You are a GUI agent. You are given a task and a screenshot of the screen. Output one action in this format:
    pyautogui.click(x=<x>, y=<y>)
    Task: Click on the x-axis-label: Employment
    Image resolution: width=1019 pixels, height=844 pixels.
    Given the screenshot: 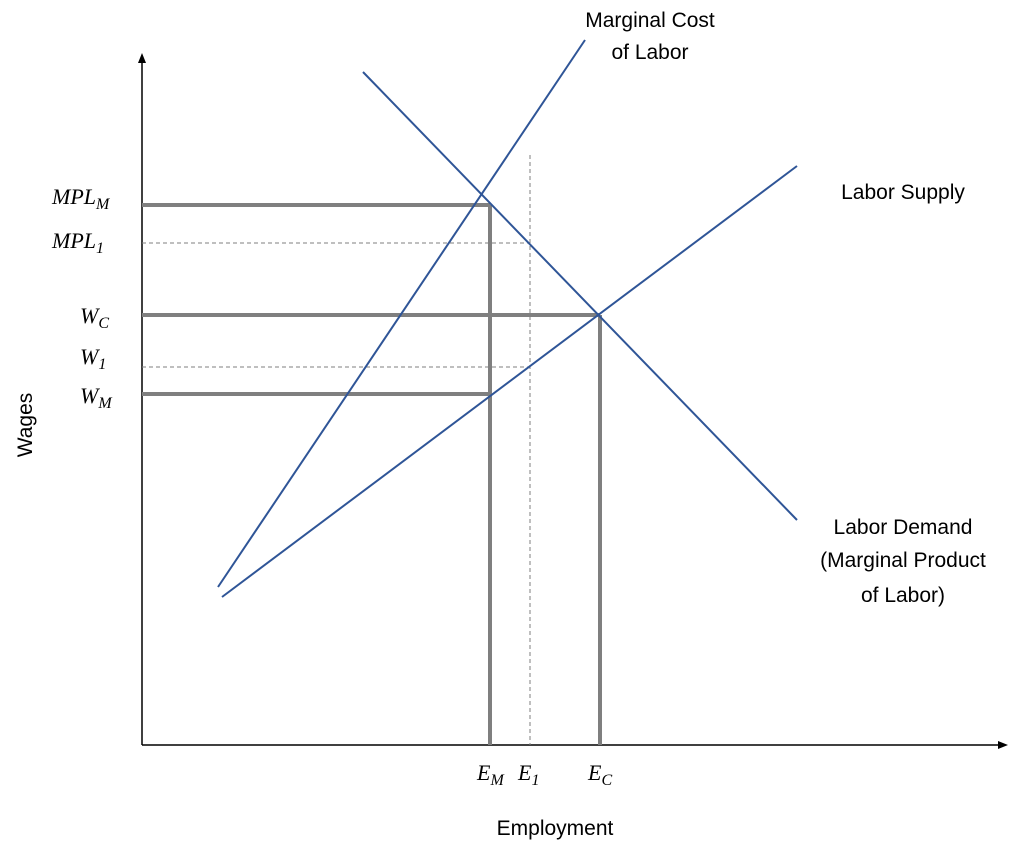 What is the action you would take?
    pyautogui.click(x=555, y=828)
    